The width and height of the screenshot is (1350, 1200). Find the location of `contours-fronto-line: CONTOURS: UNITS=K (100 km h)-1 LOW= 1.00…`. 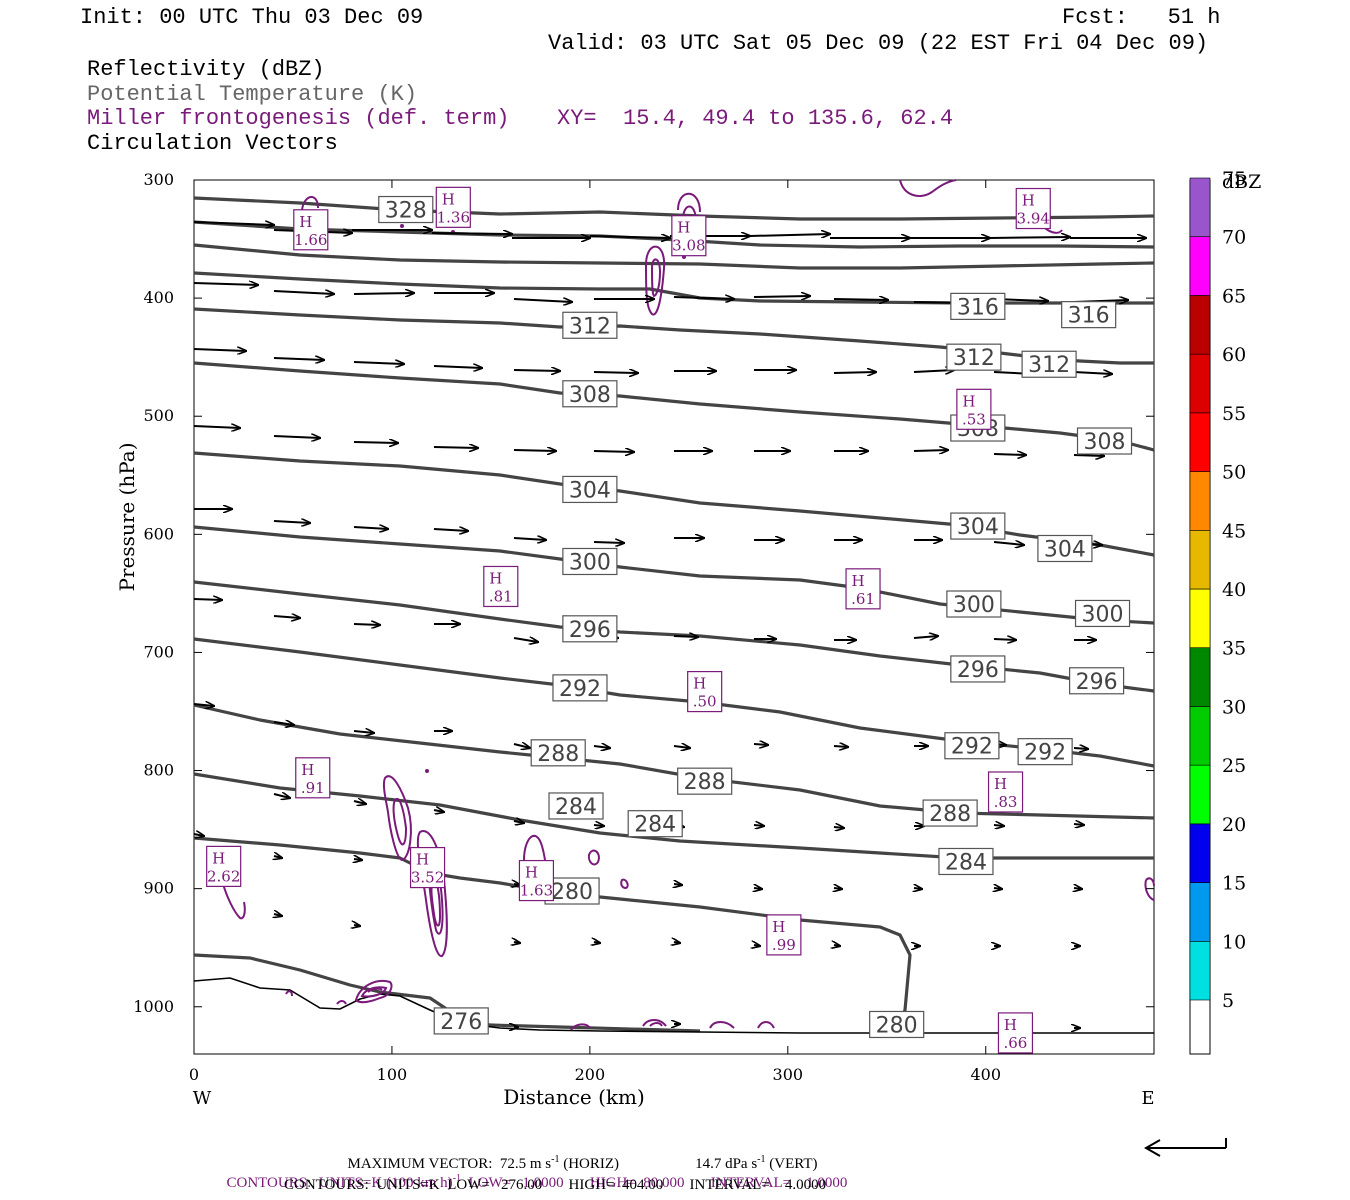

contours-fronto-line: CONTOURS: UNITS=K (100 km h)-1 LOW= 1.00… is located at coordinates (533, 1175).